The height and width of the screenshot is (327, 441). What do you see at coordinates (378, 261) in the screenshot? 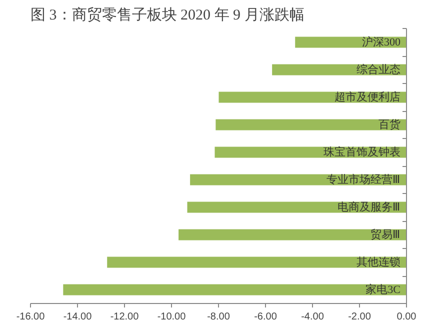
I see `y-tick-label: 其他连锁` at bounding box center [378, 261].